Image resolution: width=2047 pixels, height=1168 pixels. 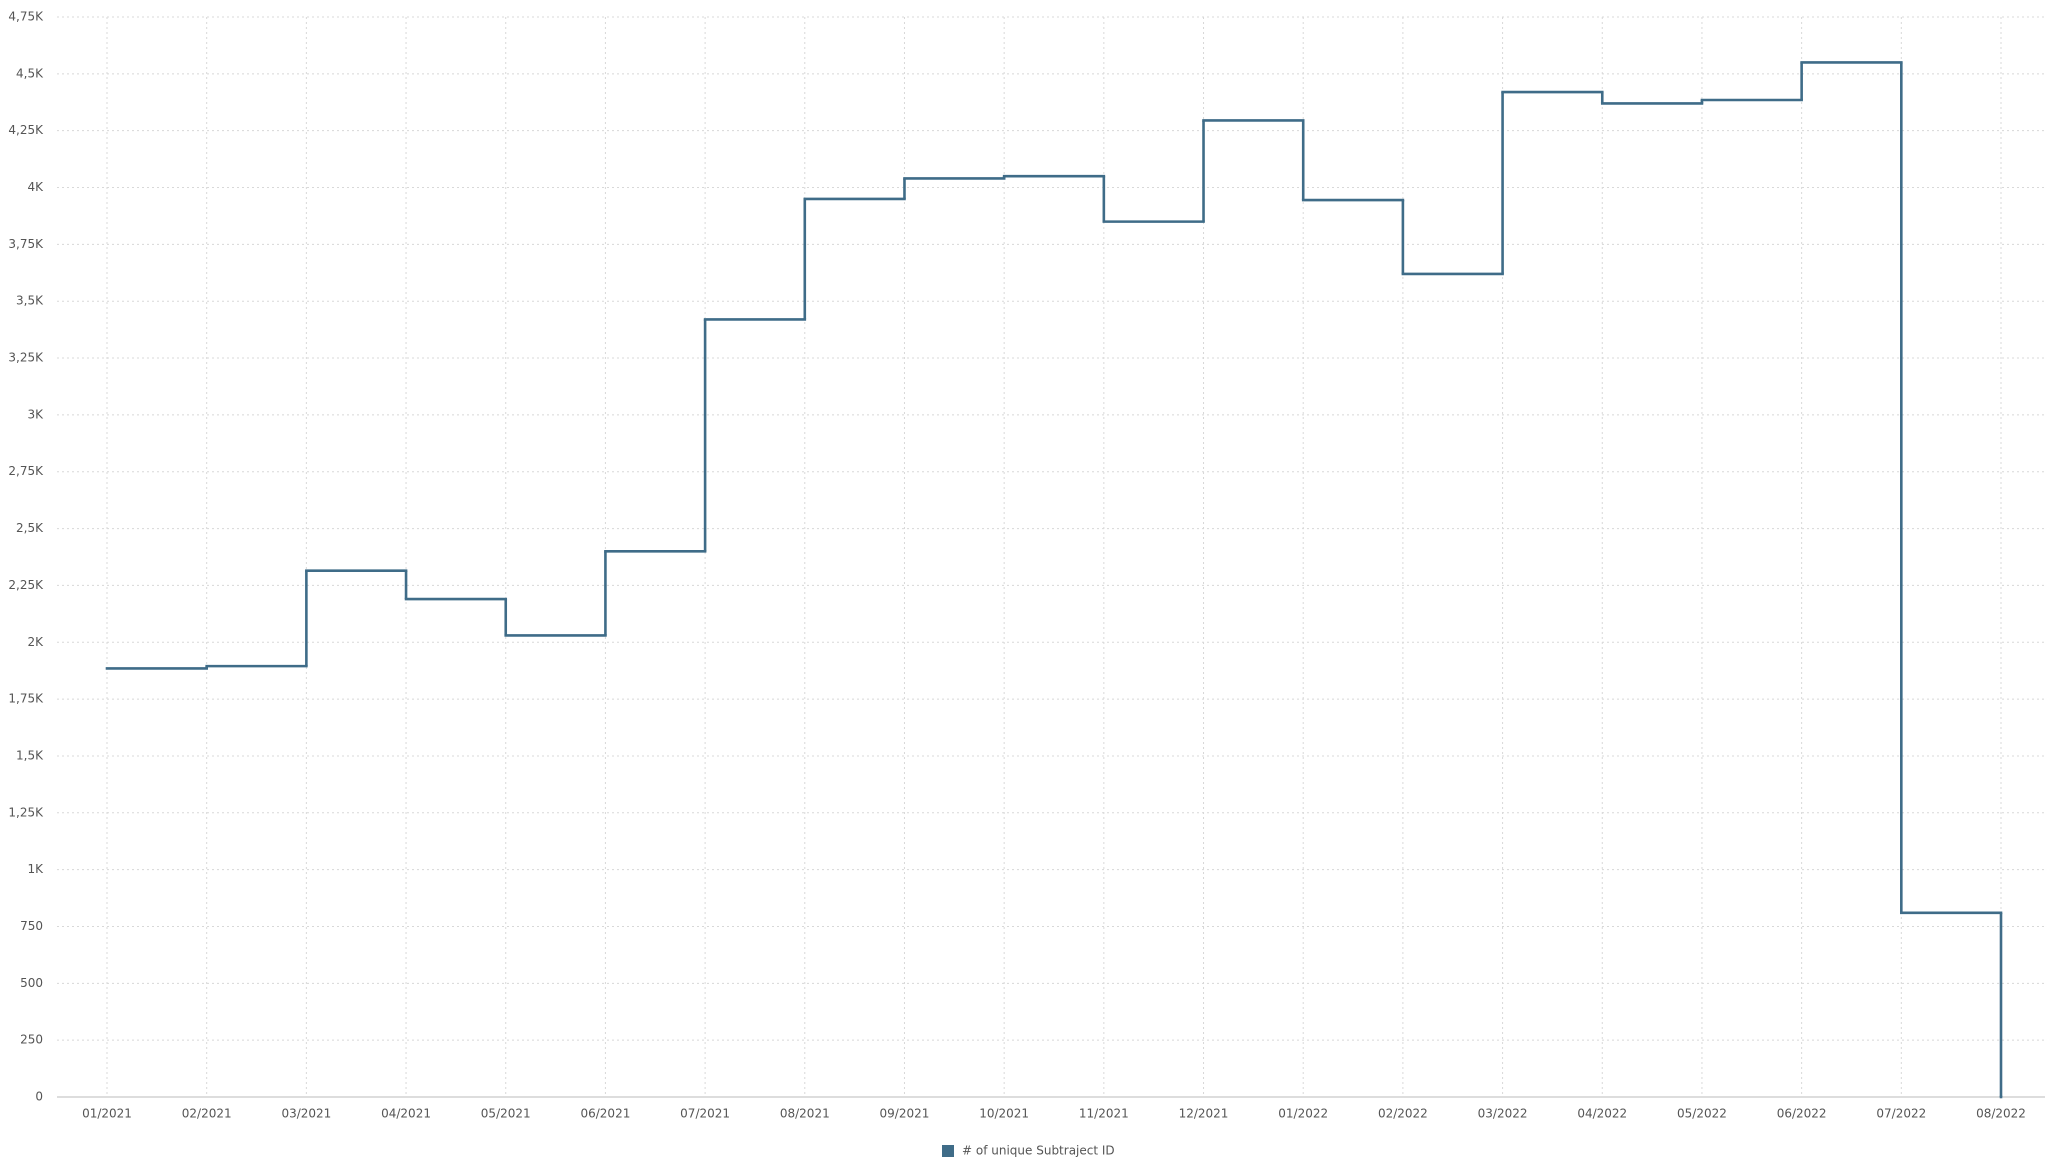 What do you see at coordinates (2001, 1114) in the screenshot?
I see `x-tick-label: 08/2022` at bounding box center [2001, 1114].